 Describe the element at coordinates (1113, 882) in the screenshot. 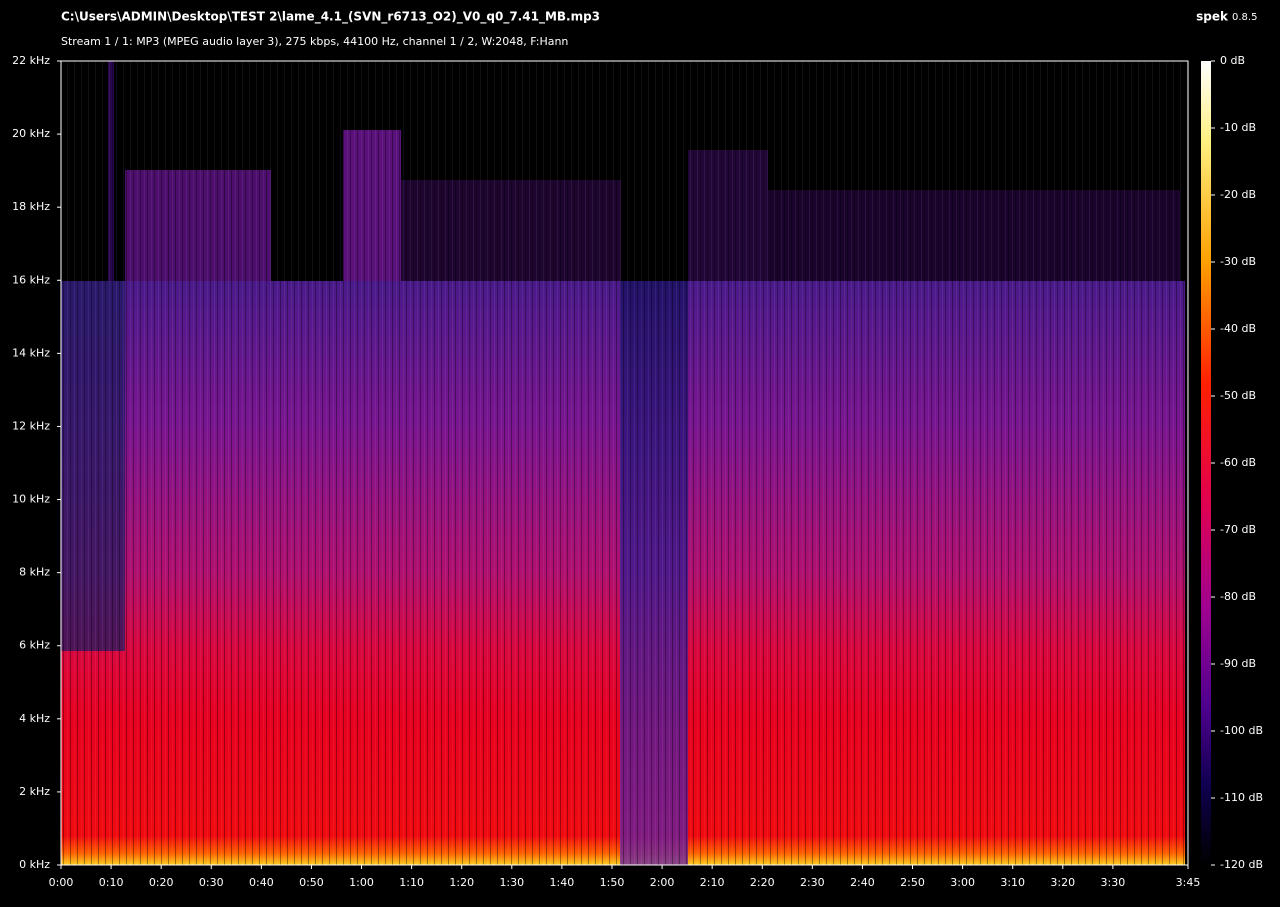

I see `x-tick-label: 3:30` at that location.